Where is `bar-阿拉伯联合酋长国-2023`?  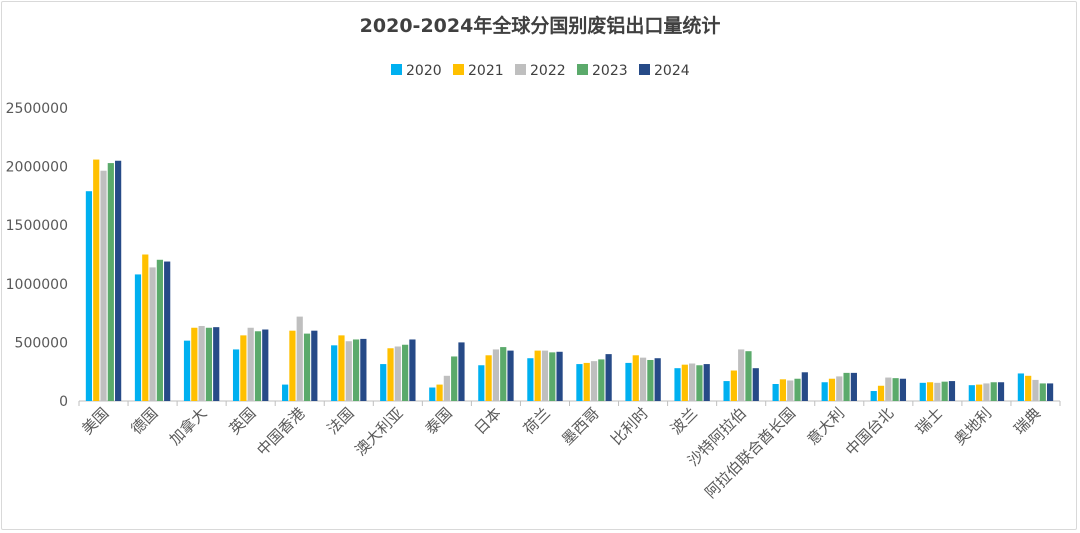 bar-阿拉伯联合酋长国-2023 is located at coordinates (797, 389).